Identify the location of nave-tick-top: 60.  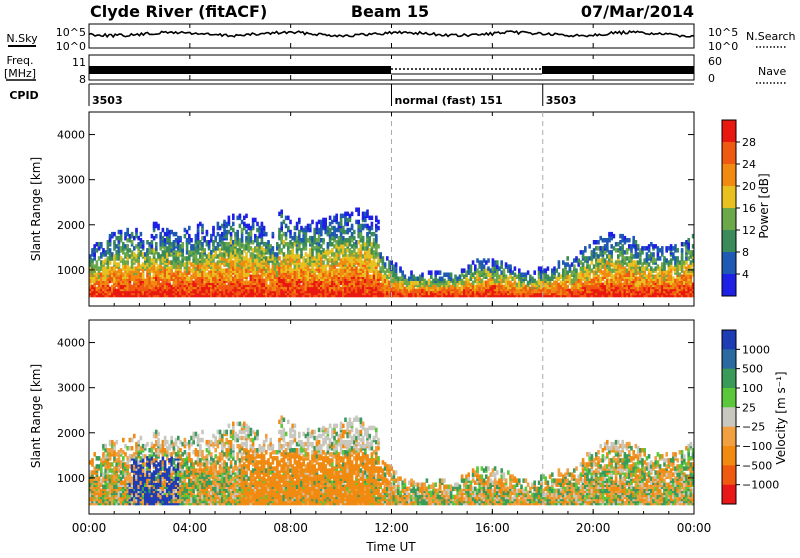
(715, 61).